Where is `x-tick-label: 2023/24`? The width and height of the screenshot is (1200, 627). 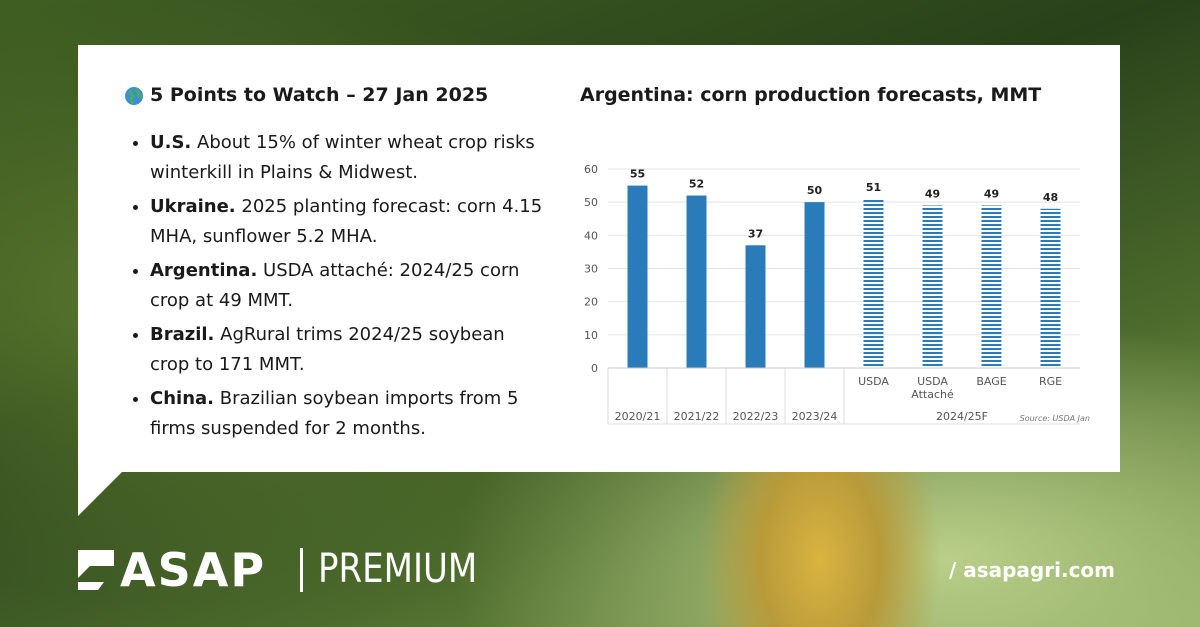
x-tick-label: 2023/24 is located at coordinates (814, 416).